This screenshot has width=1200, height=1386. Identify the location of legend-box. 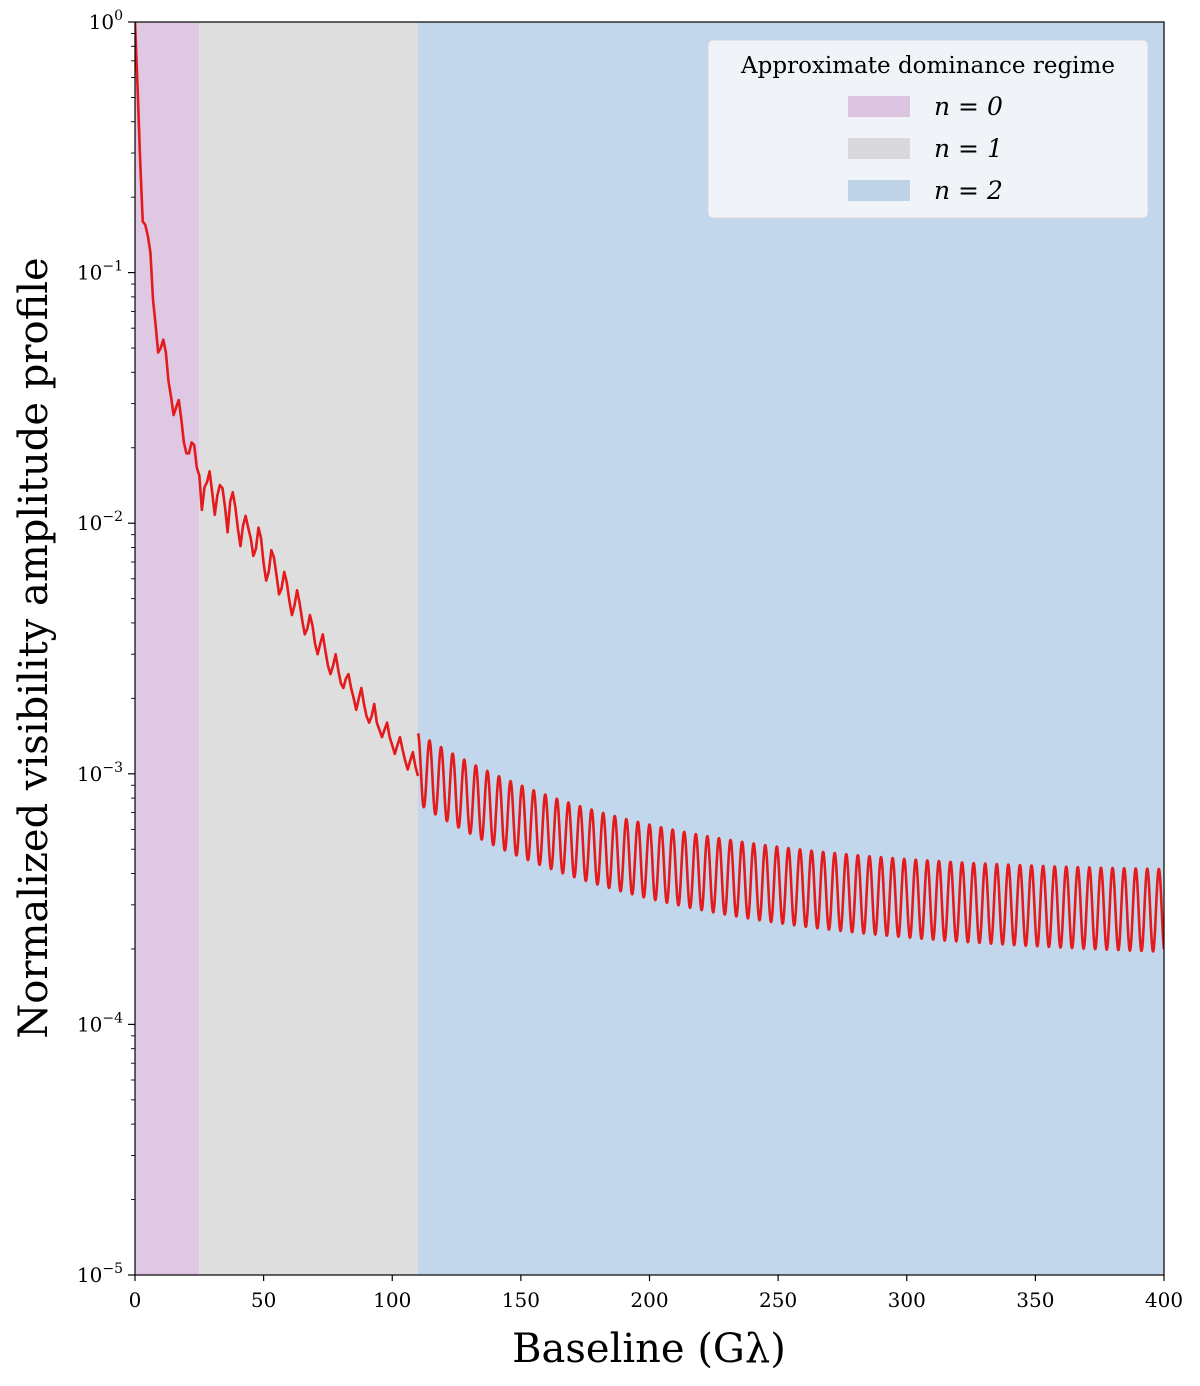
(928, 129).